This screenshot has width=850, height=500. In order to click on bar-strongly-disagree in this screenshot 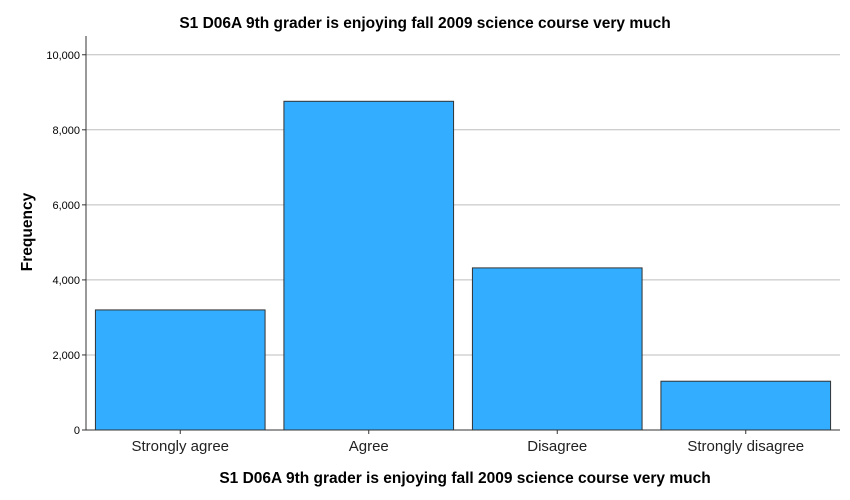, I will do `click(746, 405)`.